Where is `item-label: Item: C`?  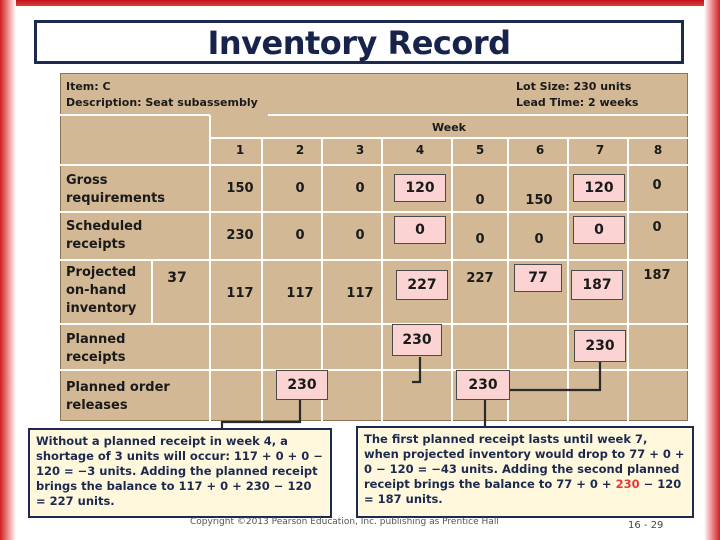
item-label: Item: C is located at coordinates (88, 86).